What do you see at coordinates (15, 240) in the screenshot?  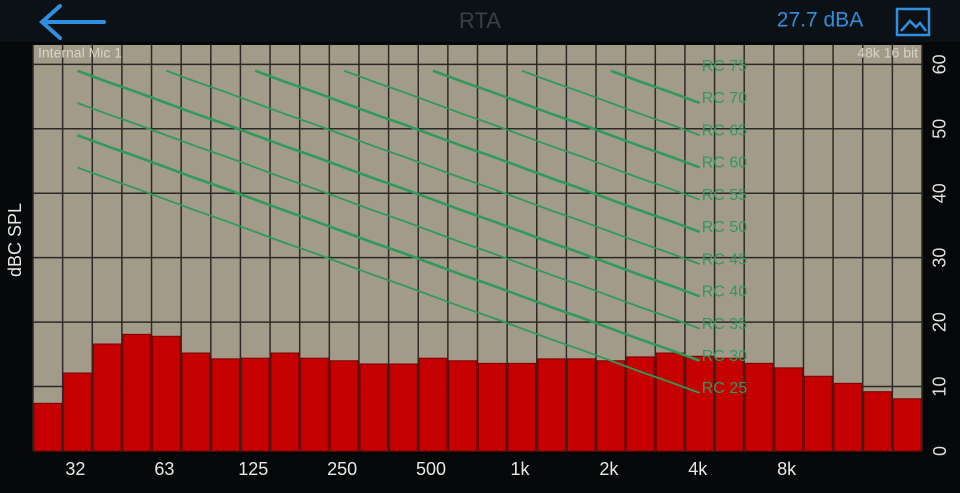 I see `y-axis-label: dBC SPL` at bounding box center [15, 240].